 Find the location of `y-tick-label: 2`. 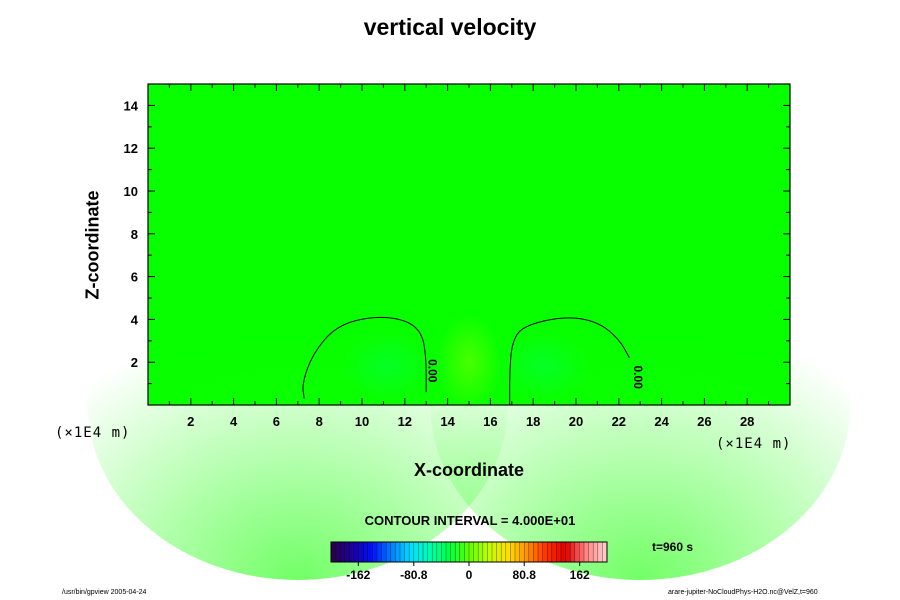

y-tick-label: 2 is located at coordinates (134, 362).